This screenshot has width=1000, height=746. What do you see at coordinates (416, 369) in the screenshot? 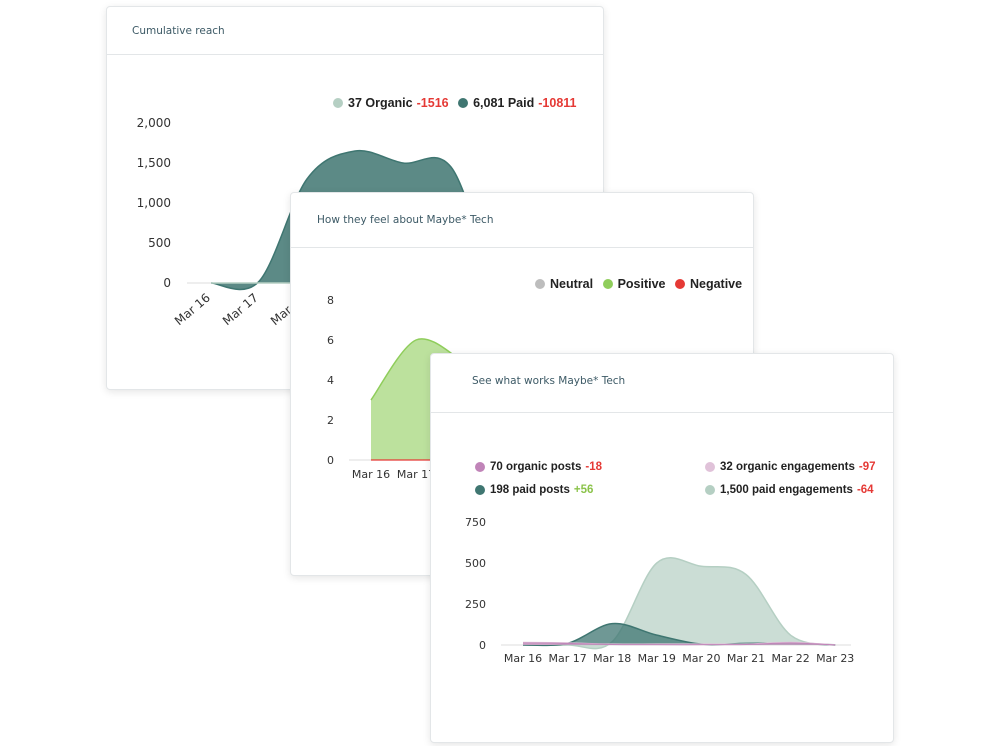
I see `series-line-positive` at bounding box center [416, 369].